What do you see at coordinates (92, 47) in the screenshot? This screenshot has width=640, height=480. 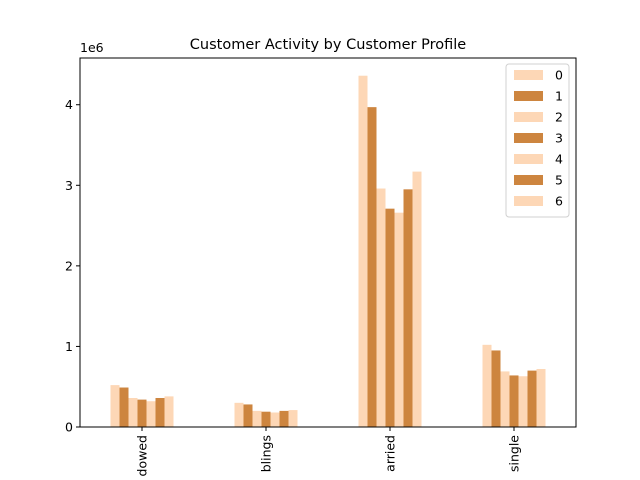 I see `y-axis-offset-label: 1e6` at bounding box center [92, 47].